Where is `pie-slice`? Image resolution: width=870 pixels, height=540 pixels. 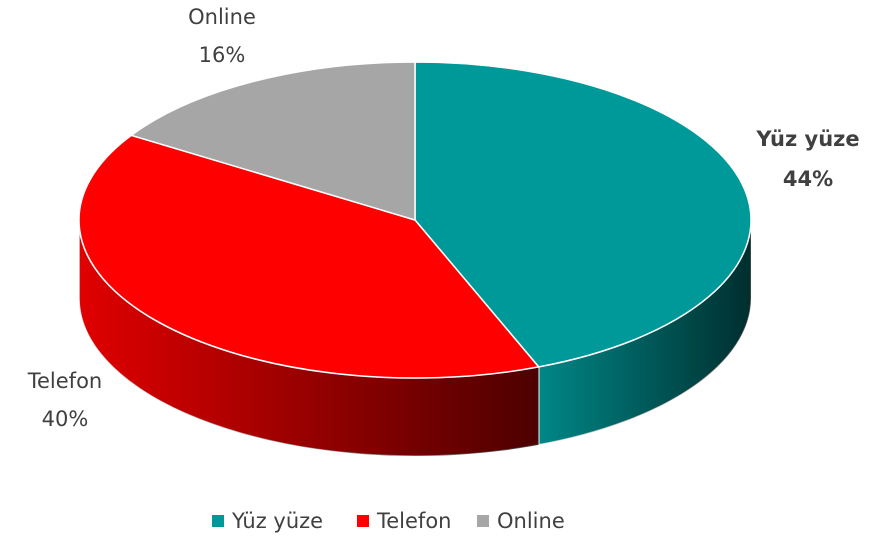 pie-slice is located at coordinates (272, 141).